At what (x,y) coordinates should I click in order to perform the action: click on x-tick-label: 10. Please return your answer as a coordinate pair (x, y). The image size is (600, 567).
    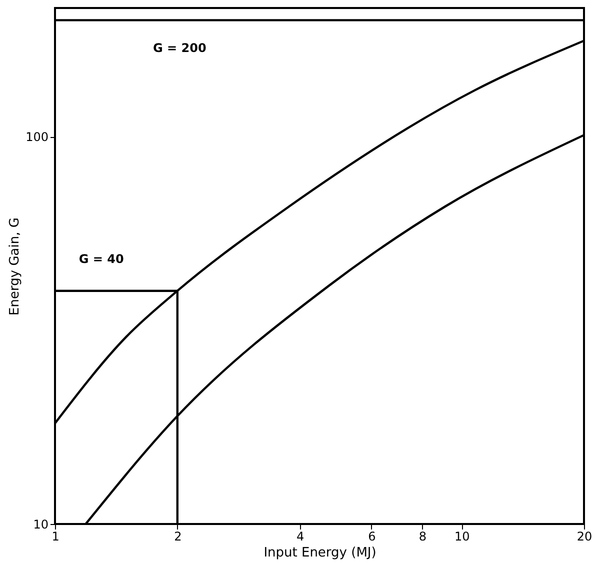
    Looking at the image, I should click on (462, 537).